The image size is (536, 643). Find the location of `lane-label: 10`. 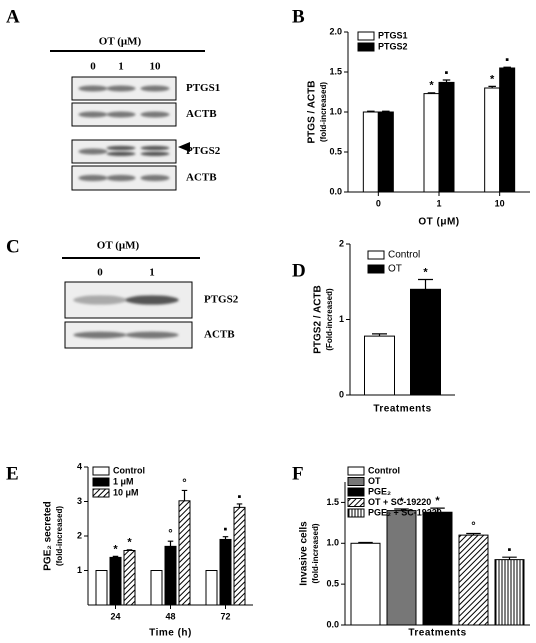

lane-label: 10 is located at coordinates (156, 67).